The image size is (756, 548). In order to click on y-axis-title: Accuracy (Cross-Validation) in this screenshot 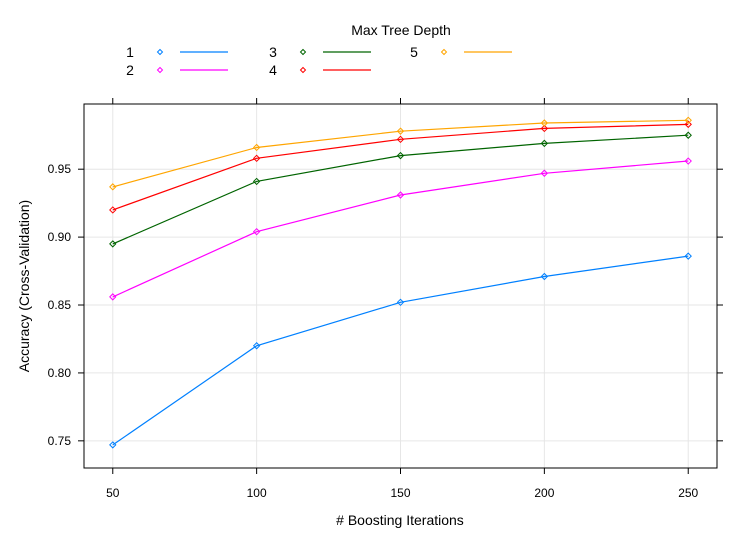, I will do `click(24, 286)`.